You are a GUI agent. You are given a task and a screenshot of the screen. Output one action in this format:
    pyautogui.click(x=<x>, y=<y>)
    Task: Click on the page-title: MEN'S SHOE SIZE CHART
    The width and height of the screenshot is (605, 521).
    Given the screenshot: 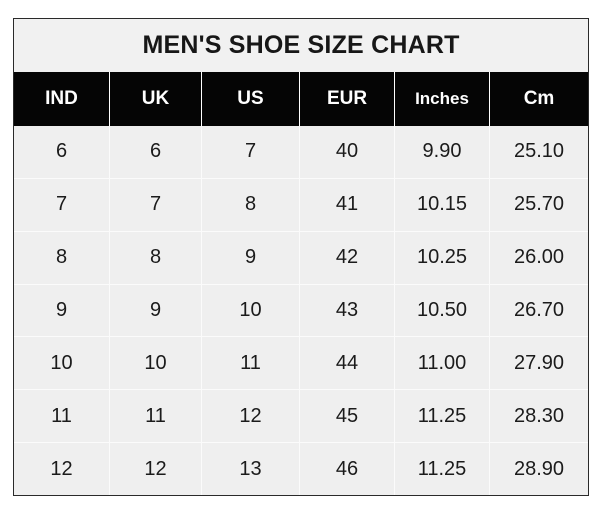 What is the action you would take?
    pyautogui.click(x=301, y=45)
    